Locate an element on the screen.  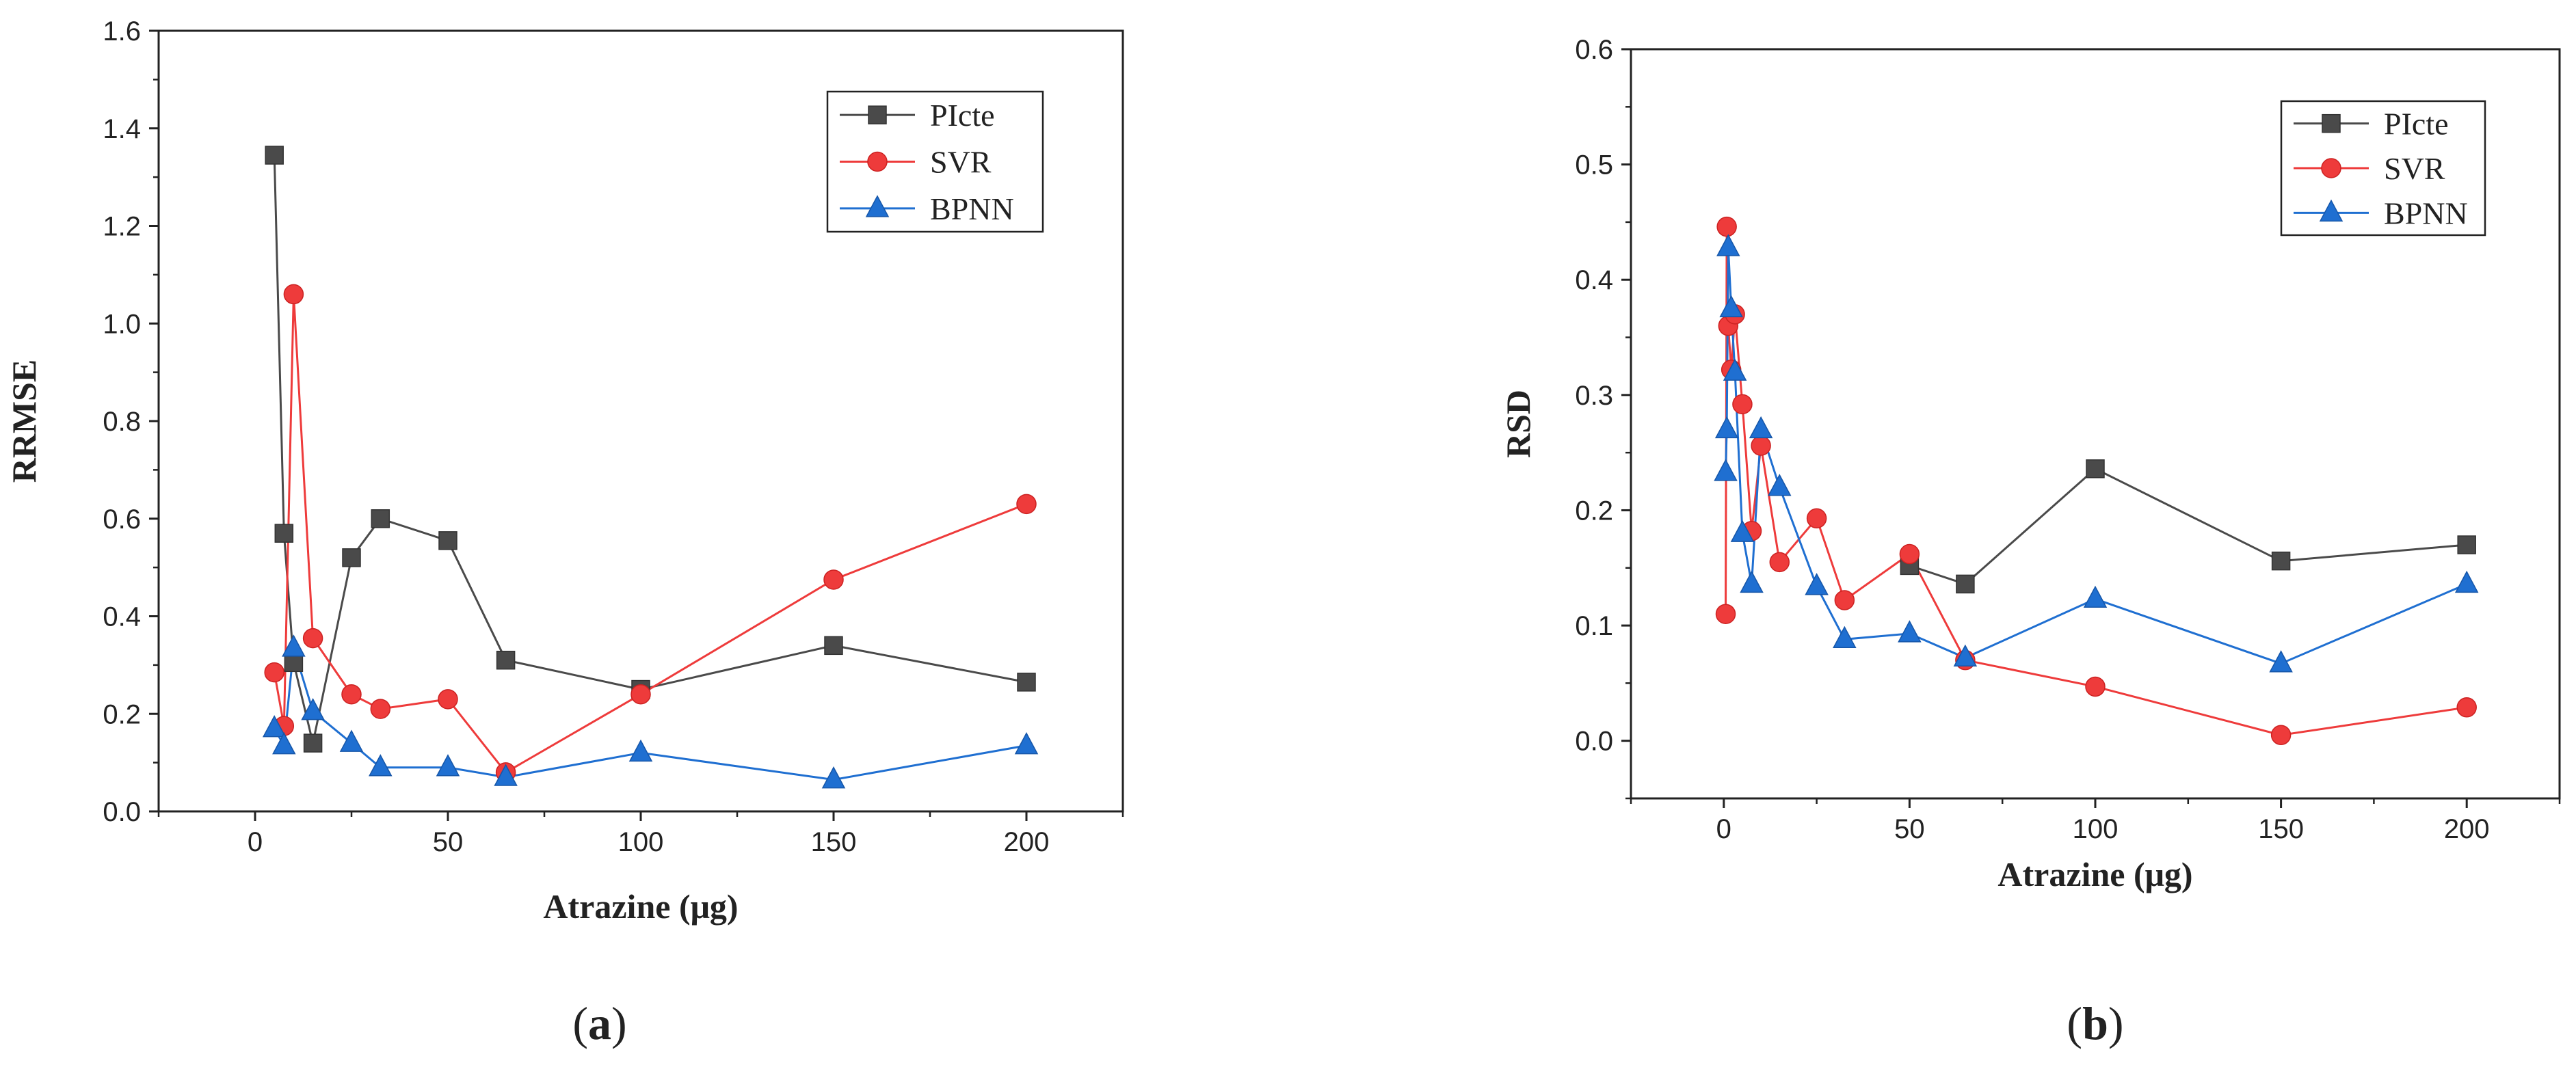
y-tick-label: 1.0 is located at coordinates (122, 324).